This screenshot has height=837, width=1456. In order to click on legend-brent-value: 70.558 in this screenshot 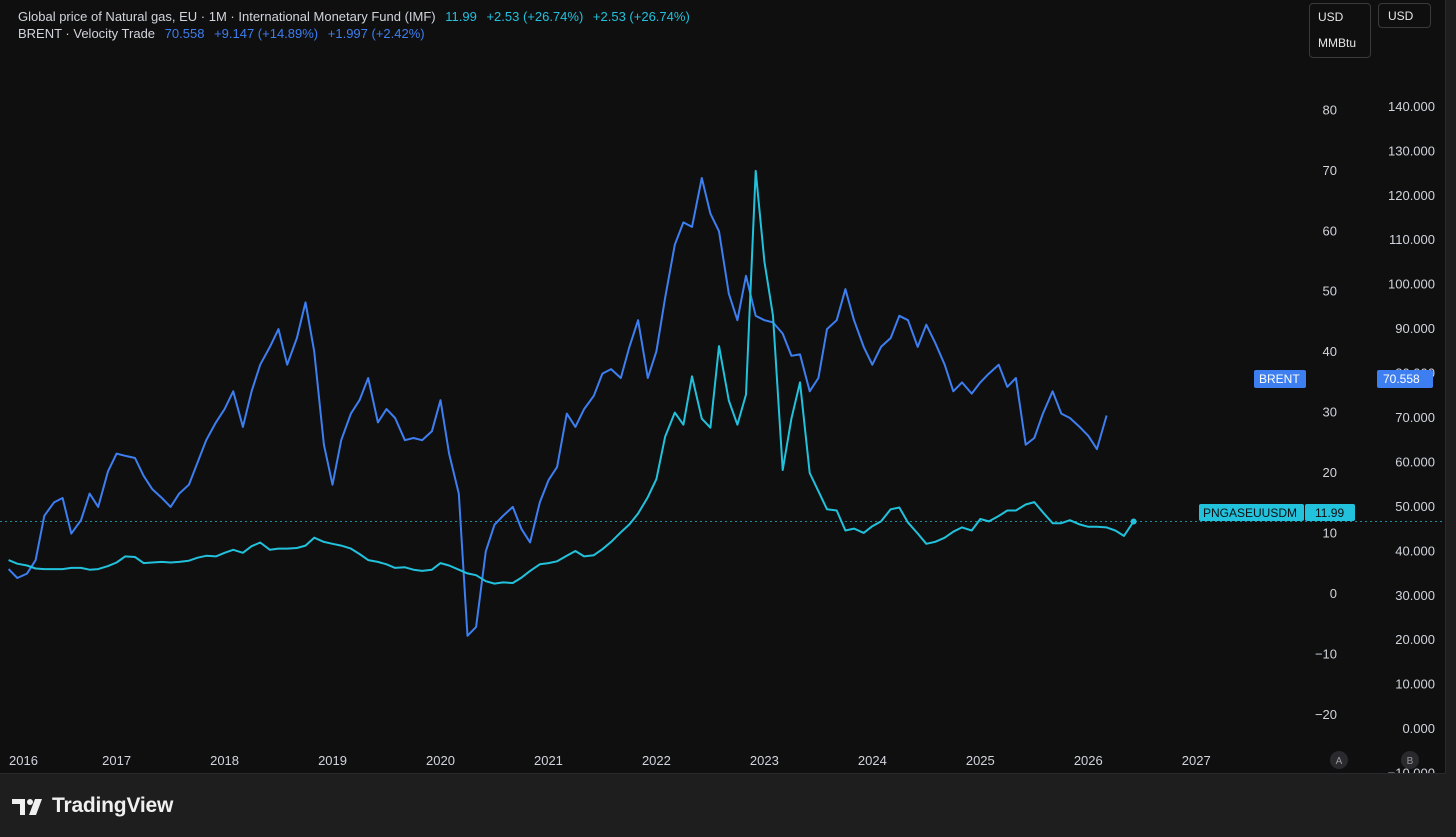, I will do `click(184, 33)`.